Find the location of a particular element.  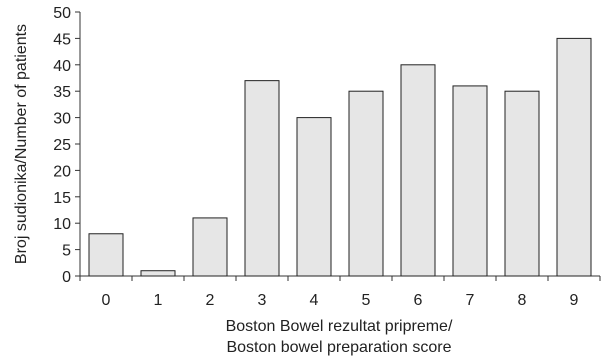

x-tick-label: 5 is located at coordinates (366, 300).